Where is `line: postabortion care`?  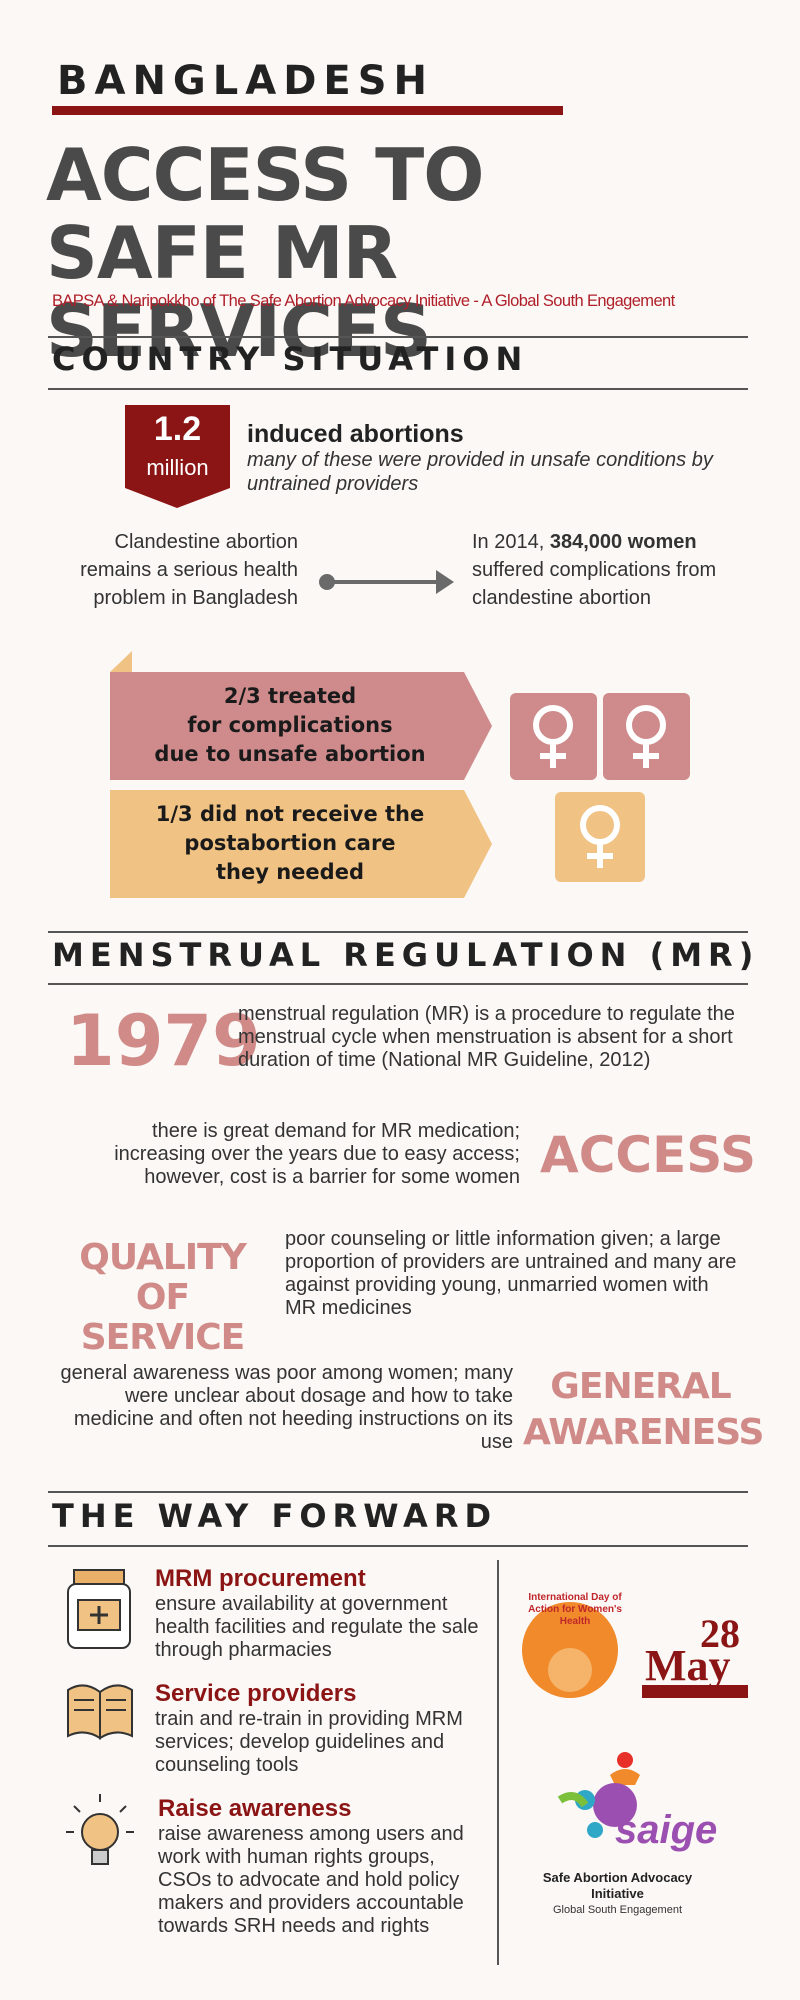
line: postabortion care is located at coordinates (290, 843).